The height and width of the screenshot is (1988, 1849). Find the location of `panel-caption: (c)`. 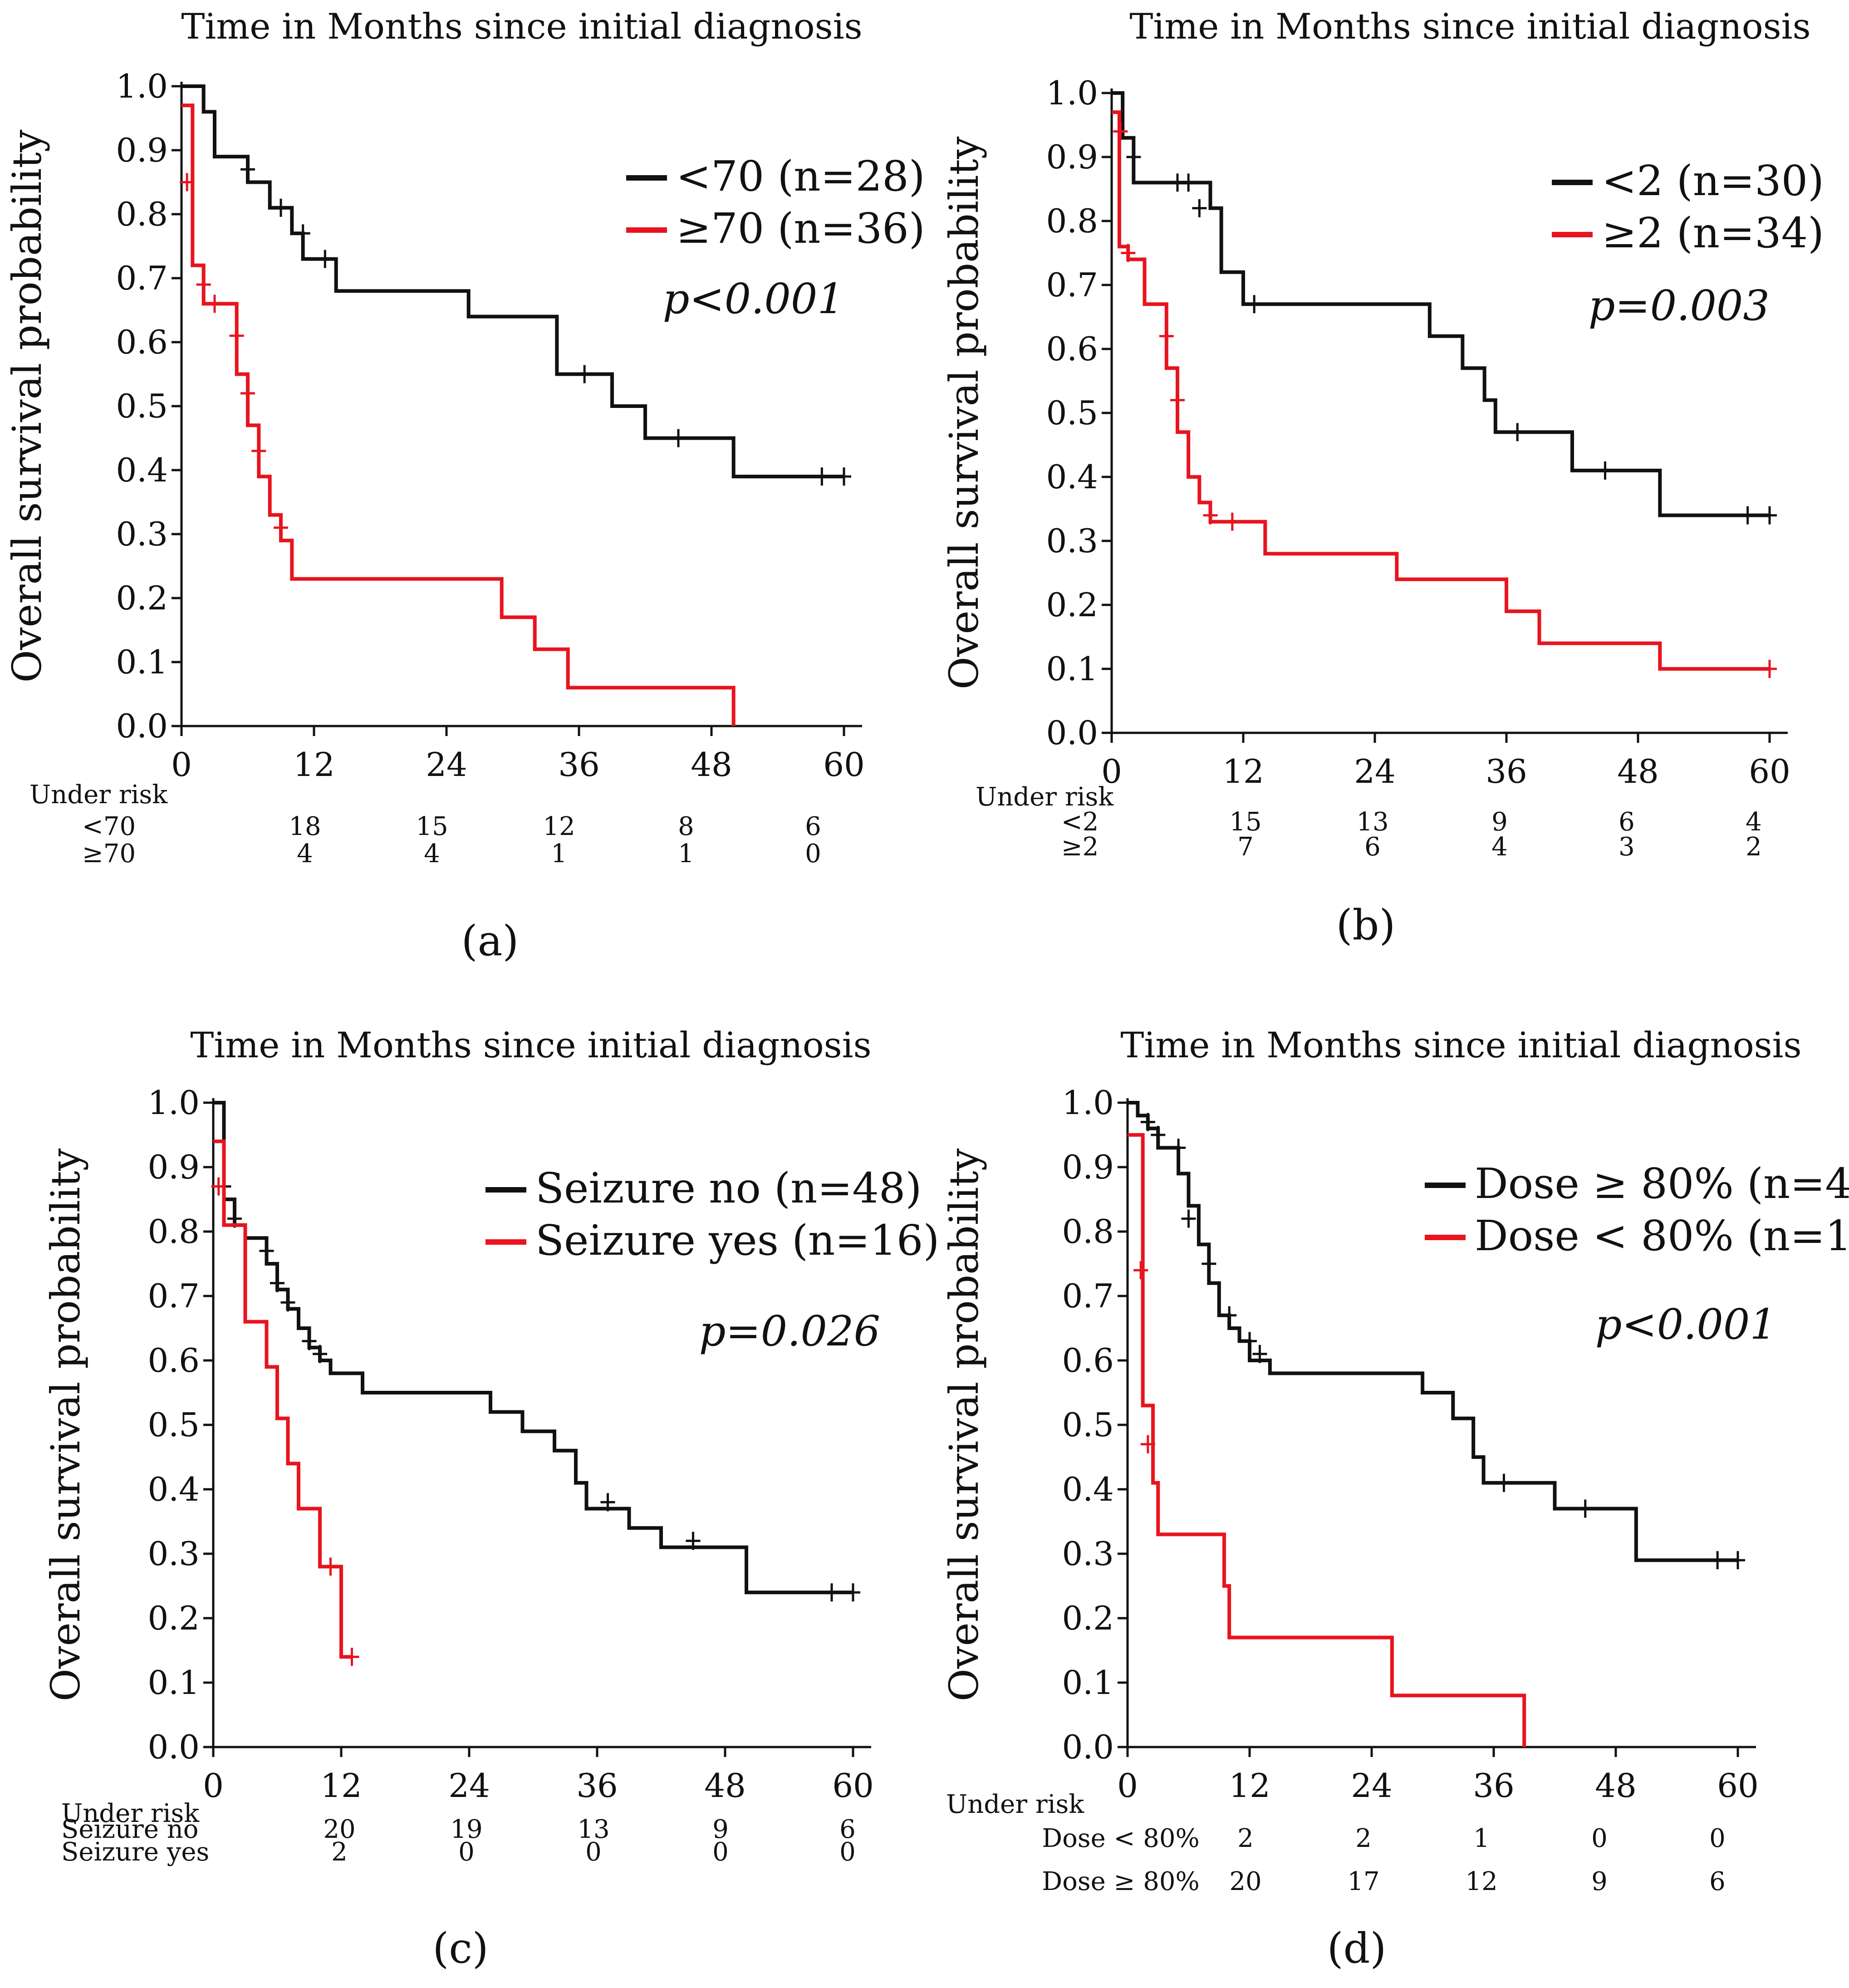

panel-caption: (c) is located at coordinates (460, 1949).